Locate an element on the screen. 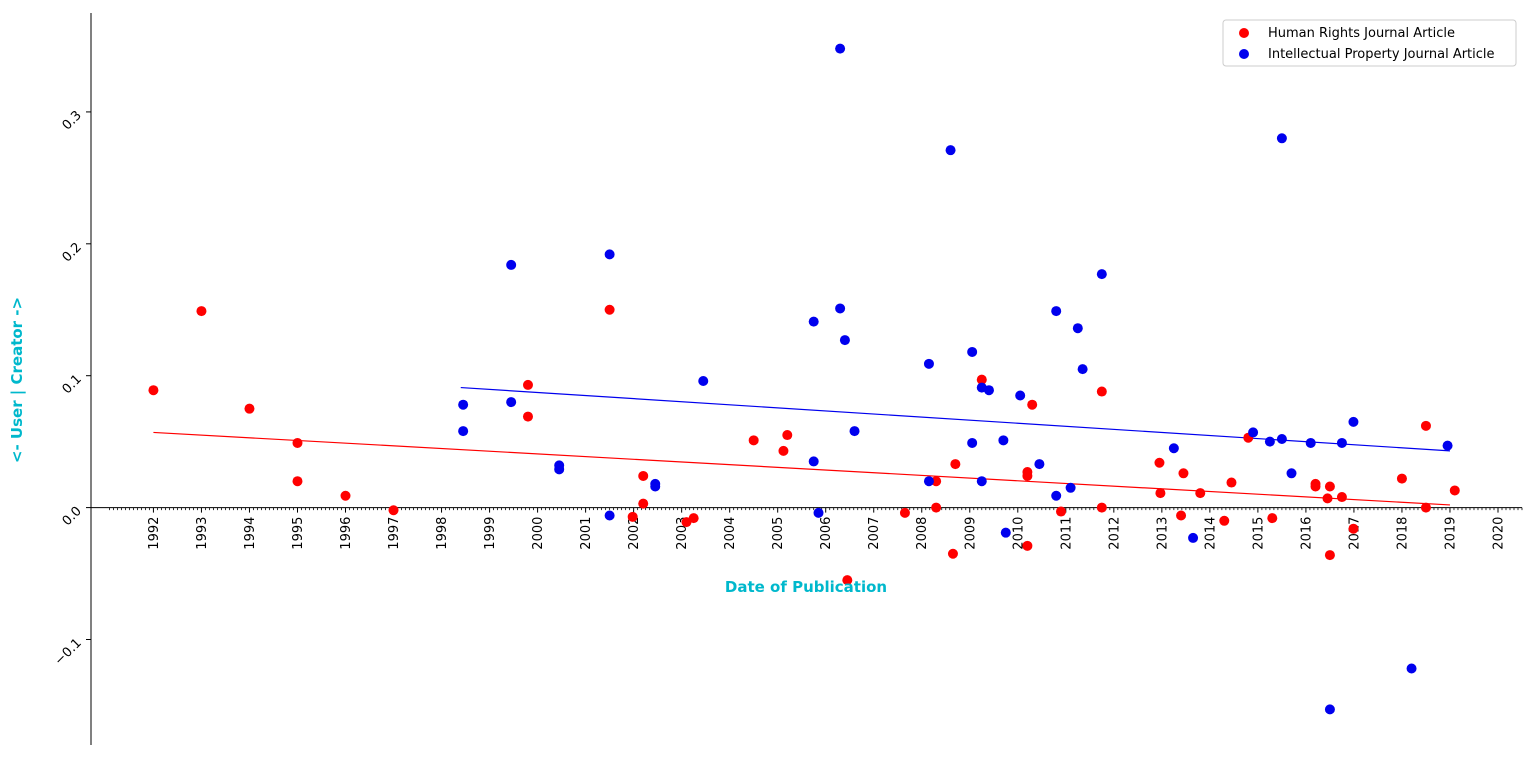 The height and width of the screenshot is (758, 1529). x-tick-label: 1997 is located at coordinates (394, 533).